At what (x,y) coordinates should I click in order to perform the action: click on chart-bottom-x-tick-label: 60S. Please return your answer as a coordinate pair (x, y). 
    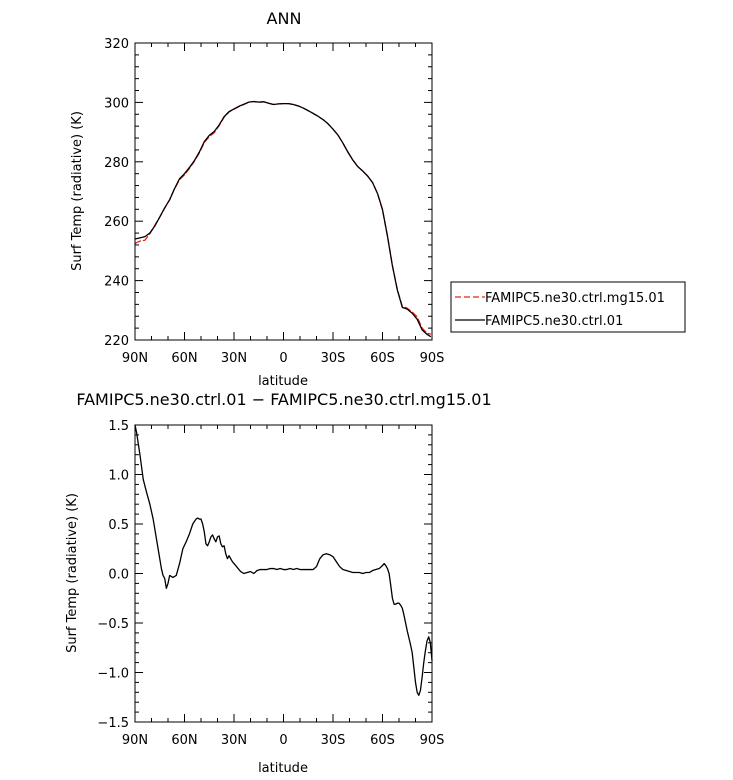
    Looking at the image, I should click on (382, 740).